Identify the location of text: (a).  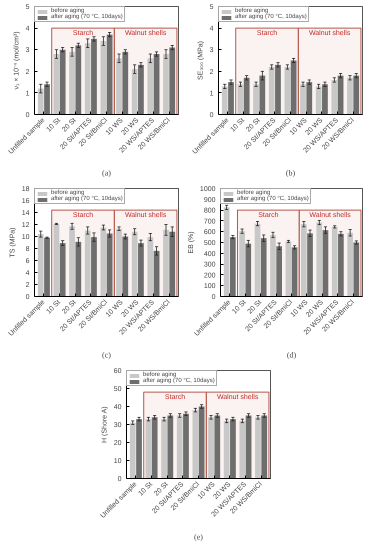
(107, 173).